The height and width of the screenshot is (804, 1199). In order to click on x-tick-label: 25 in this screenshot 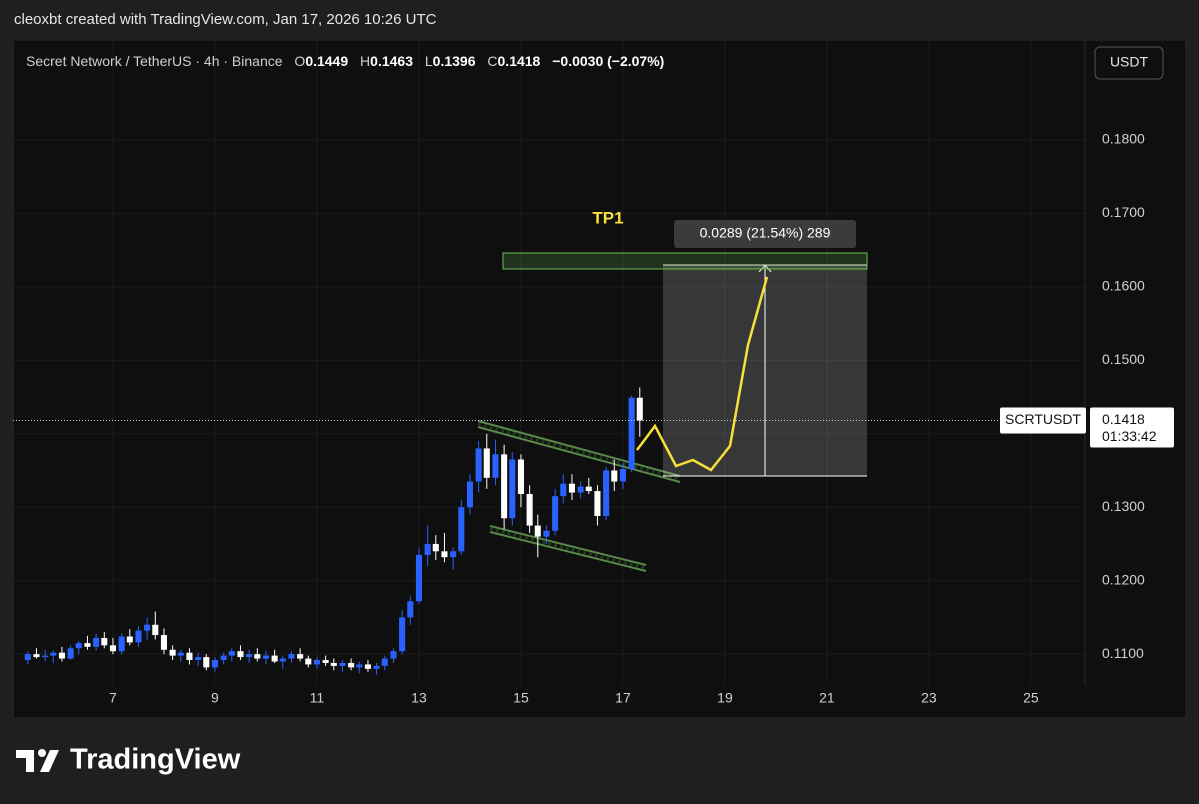, I will do `click(1031, 698)`.